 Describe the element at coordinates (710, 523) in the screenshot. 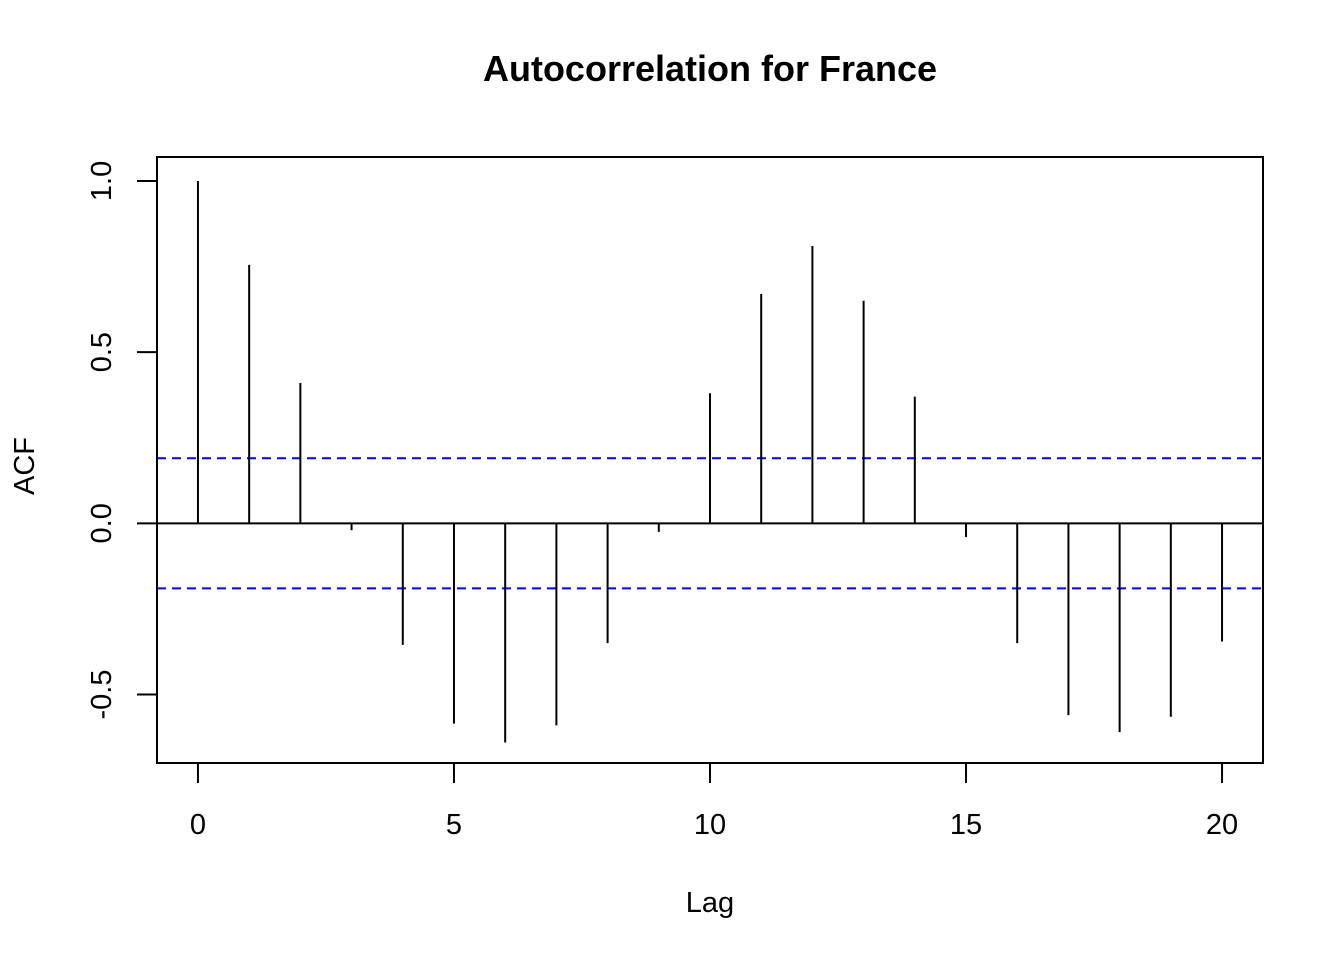

I see `confidence-bounds-group` at that location.